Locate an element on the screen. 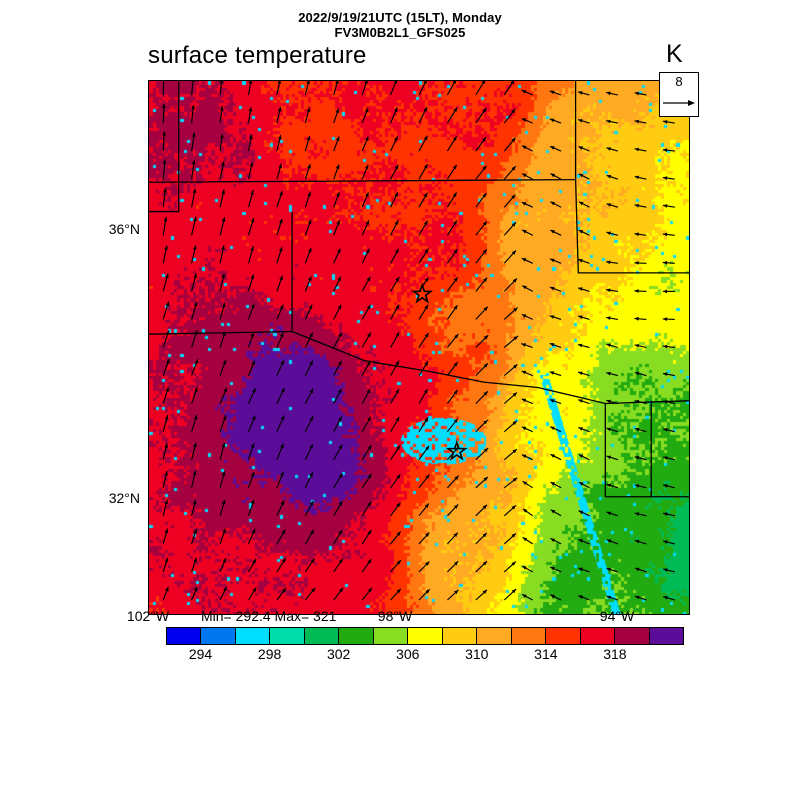  colorbar is located at coordinates (425, 636).